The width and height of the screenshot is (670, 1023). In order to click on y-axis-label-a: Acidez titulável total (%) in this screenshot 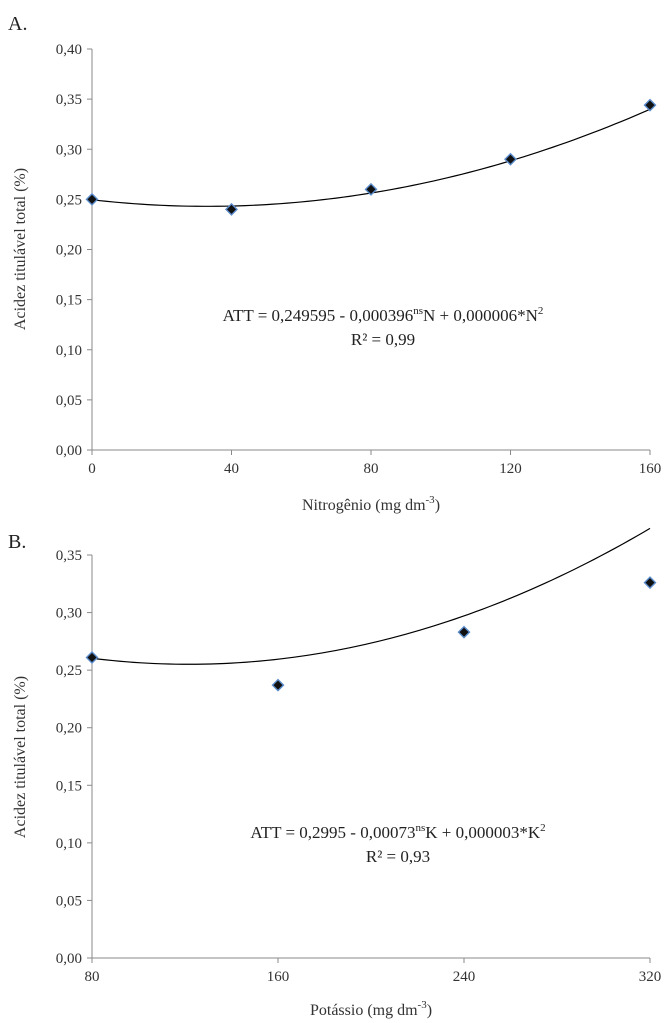, I will do `click(20, 249)`.